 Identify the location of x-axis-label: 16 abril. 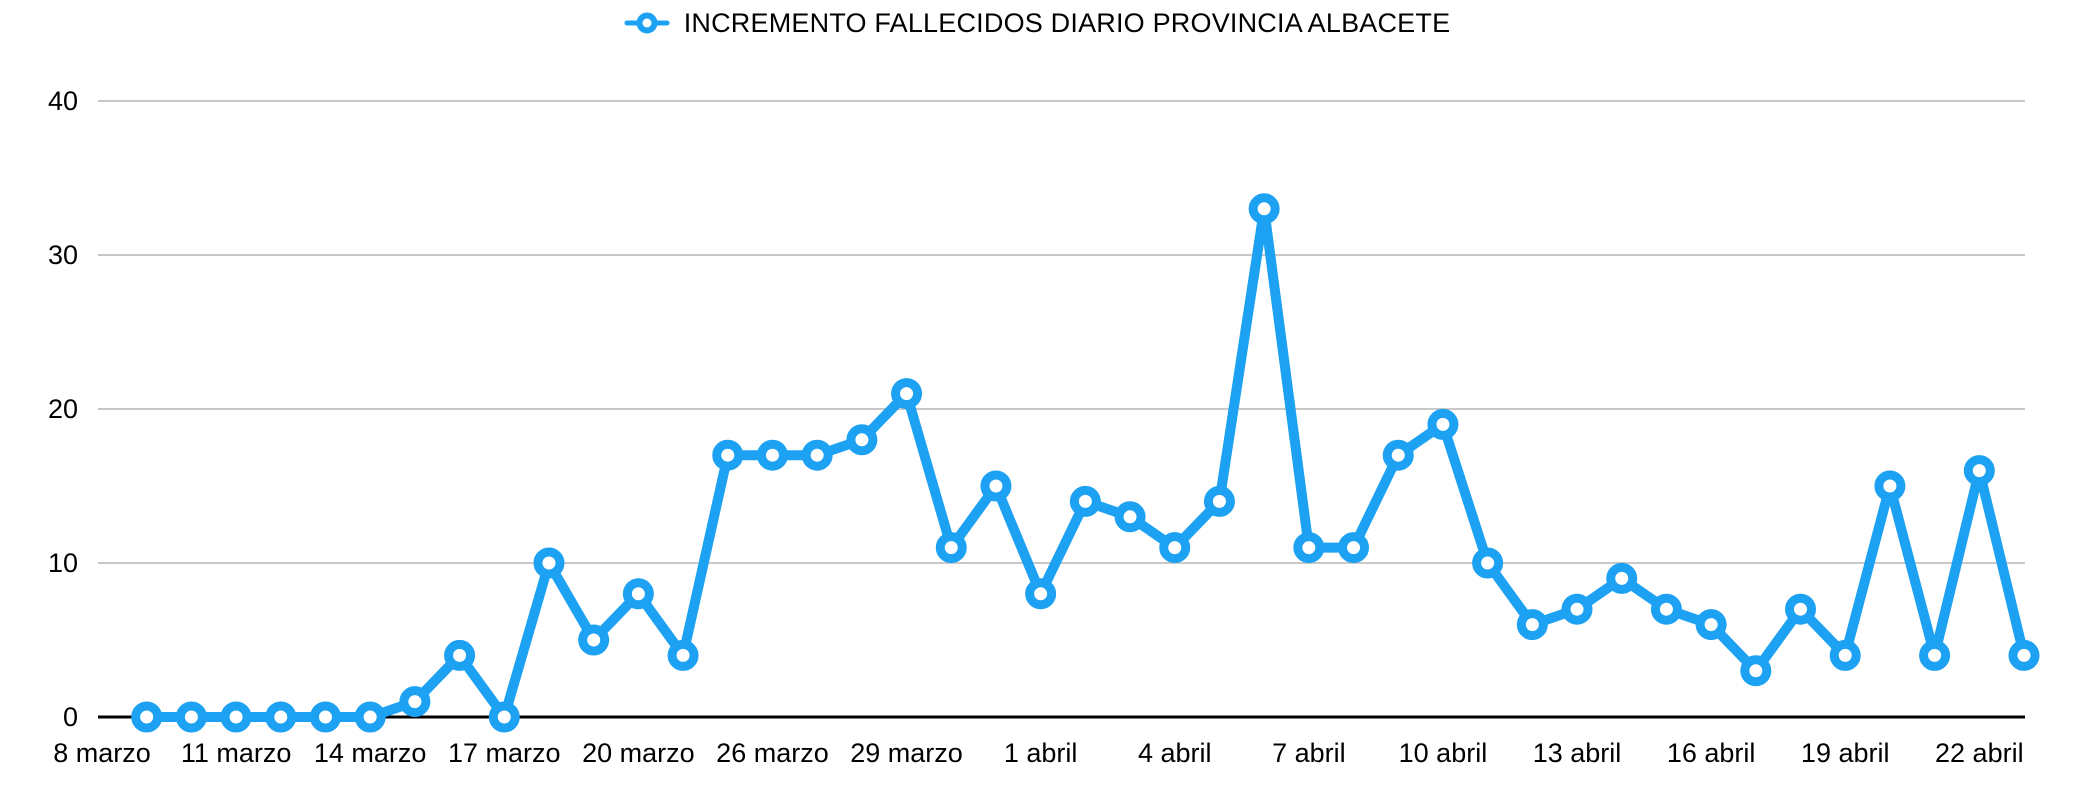
(1711, 753).